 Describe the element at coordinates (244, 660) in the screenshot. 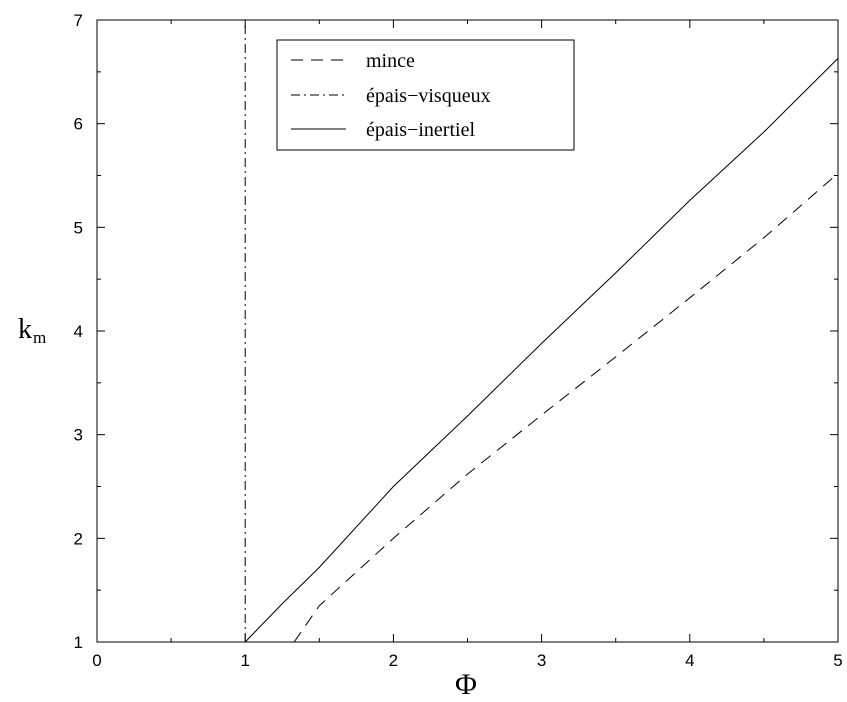

I see `x-tick-label: 1` at that location.